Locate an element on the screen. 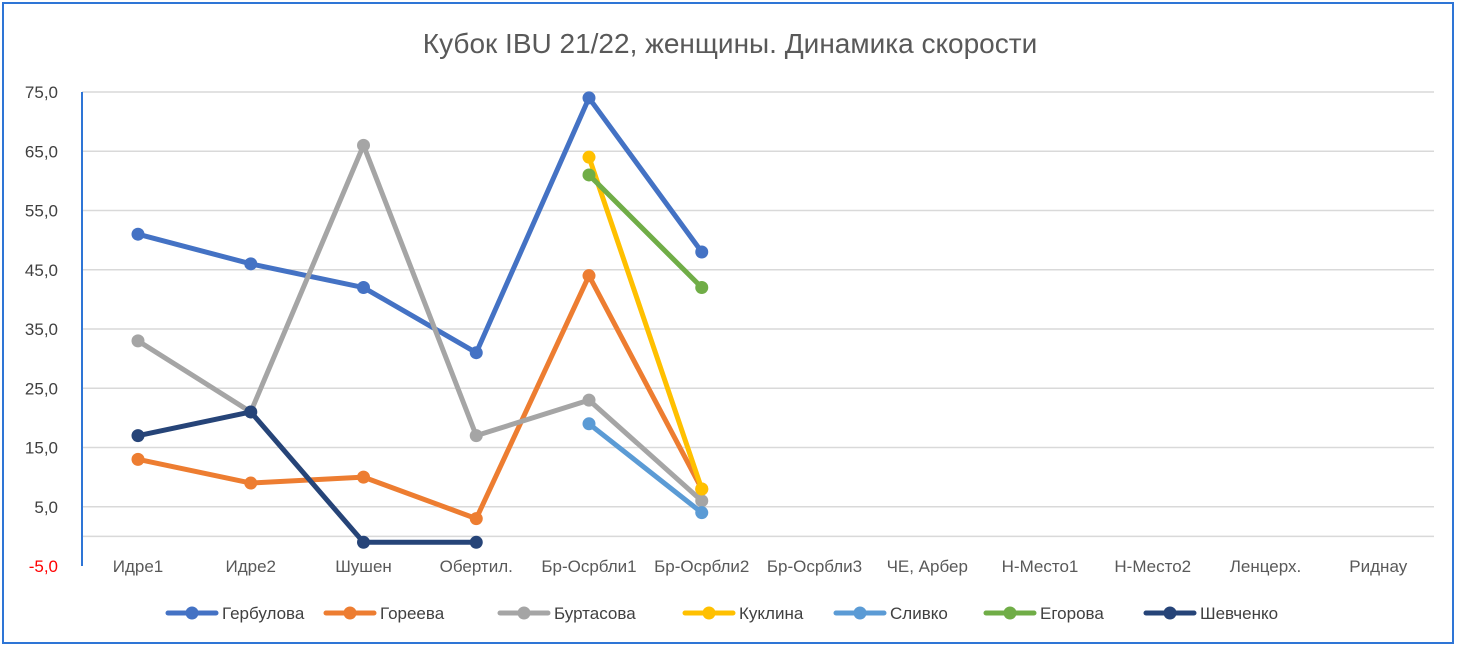  y-tick-label: 75,0 is located at coordinates (41, 92).